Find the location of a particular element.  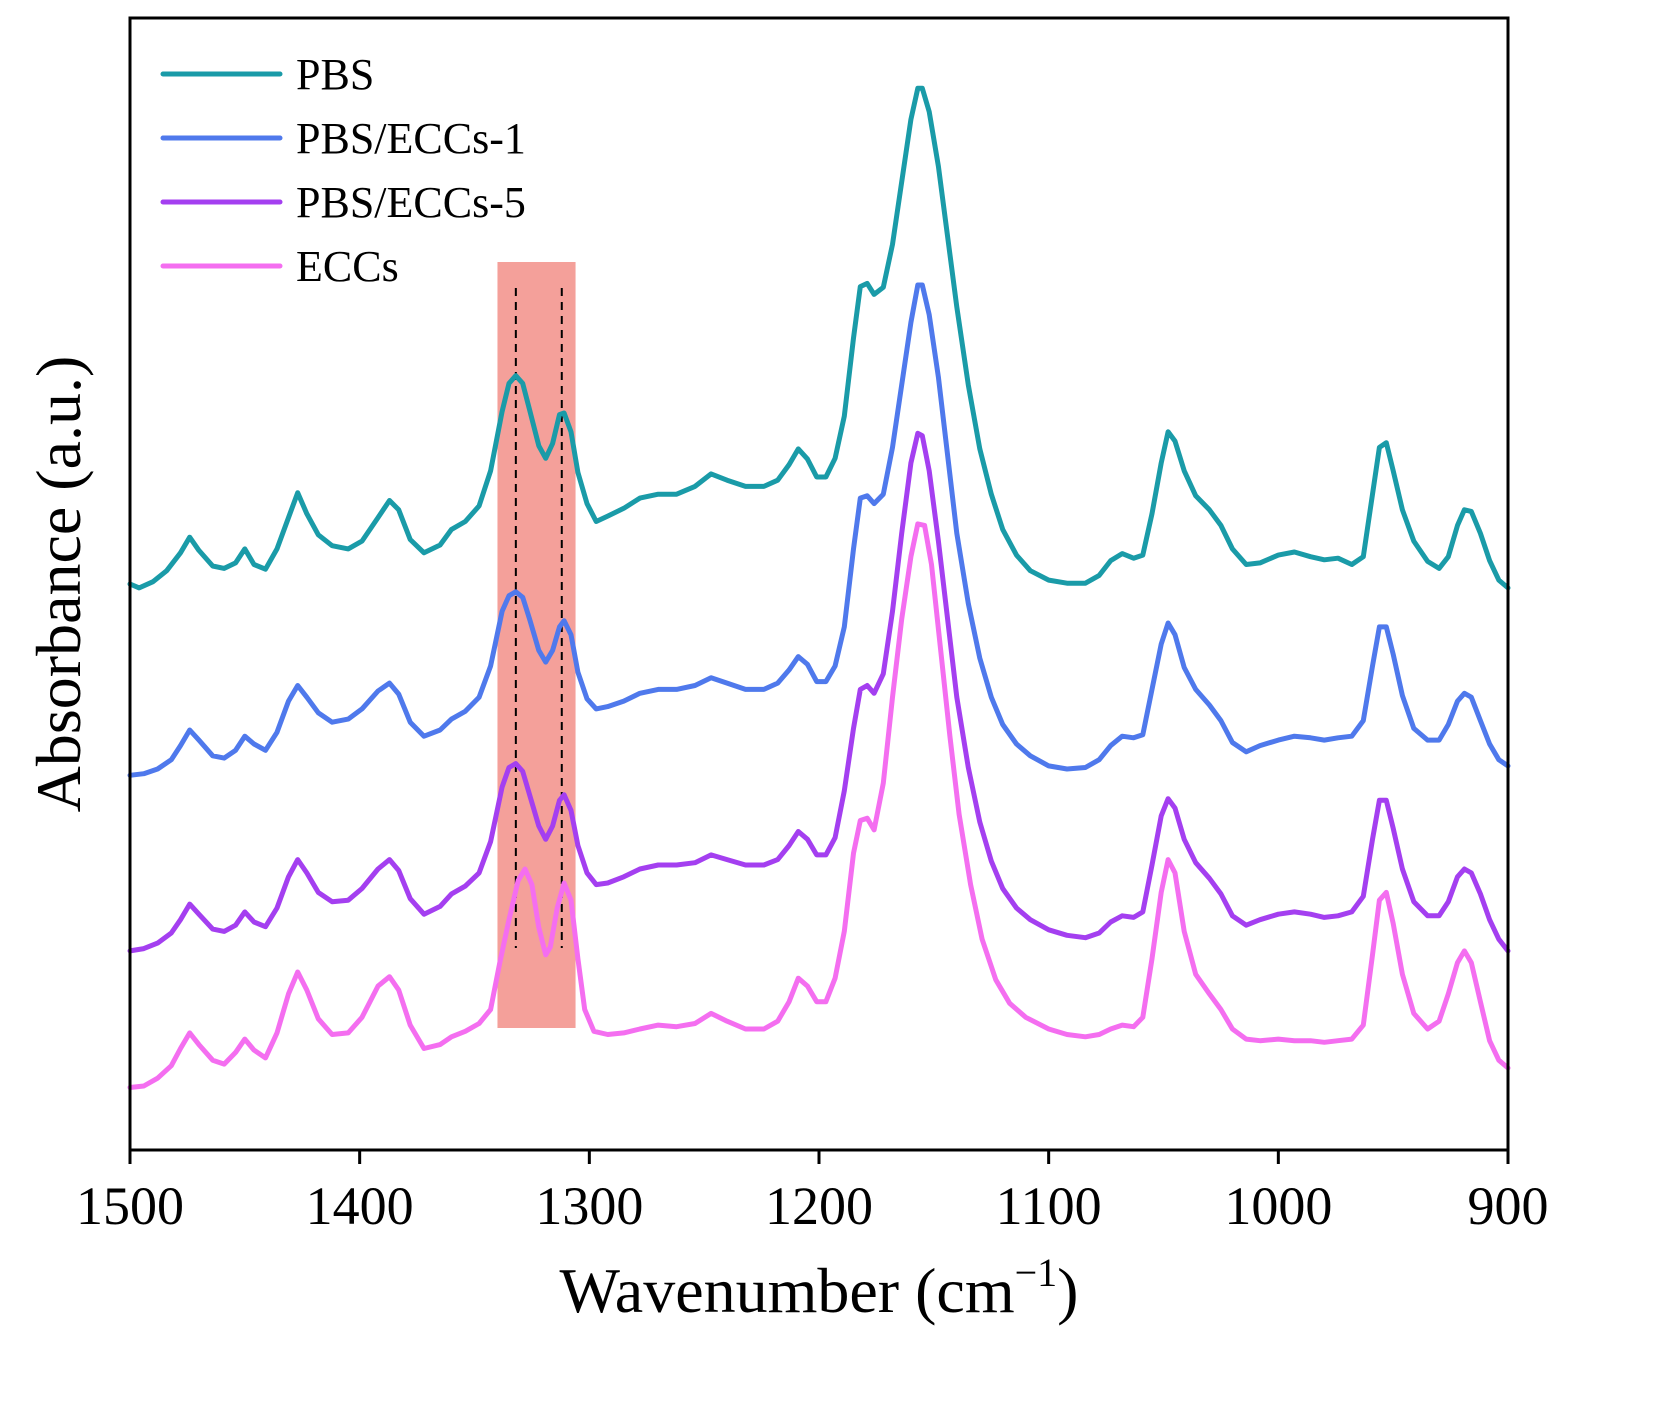

x-axis-ticks: 1500 1400 1300 1200 1100 1000 900 is located at coordinates (812, 1193).